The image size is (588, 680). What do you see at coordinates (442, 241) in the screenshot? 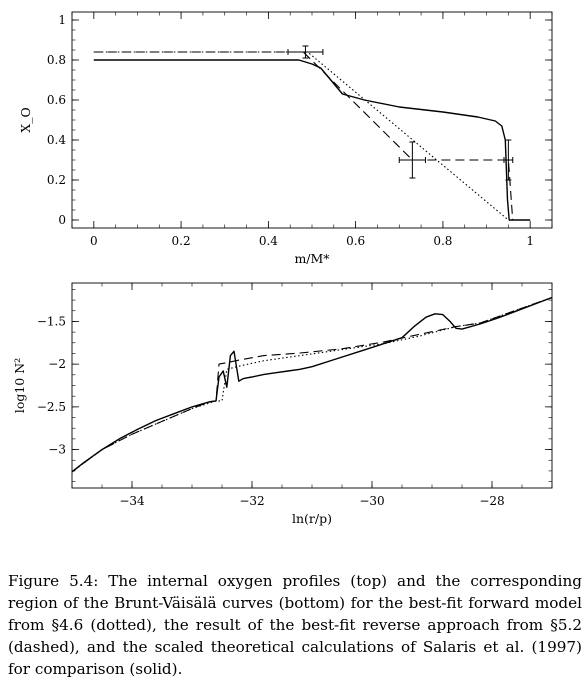
I see `x-tick-label: 0.8` at bounding box center [442, 241].